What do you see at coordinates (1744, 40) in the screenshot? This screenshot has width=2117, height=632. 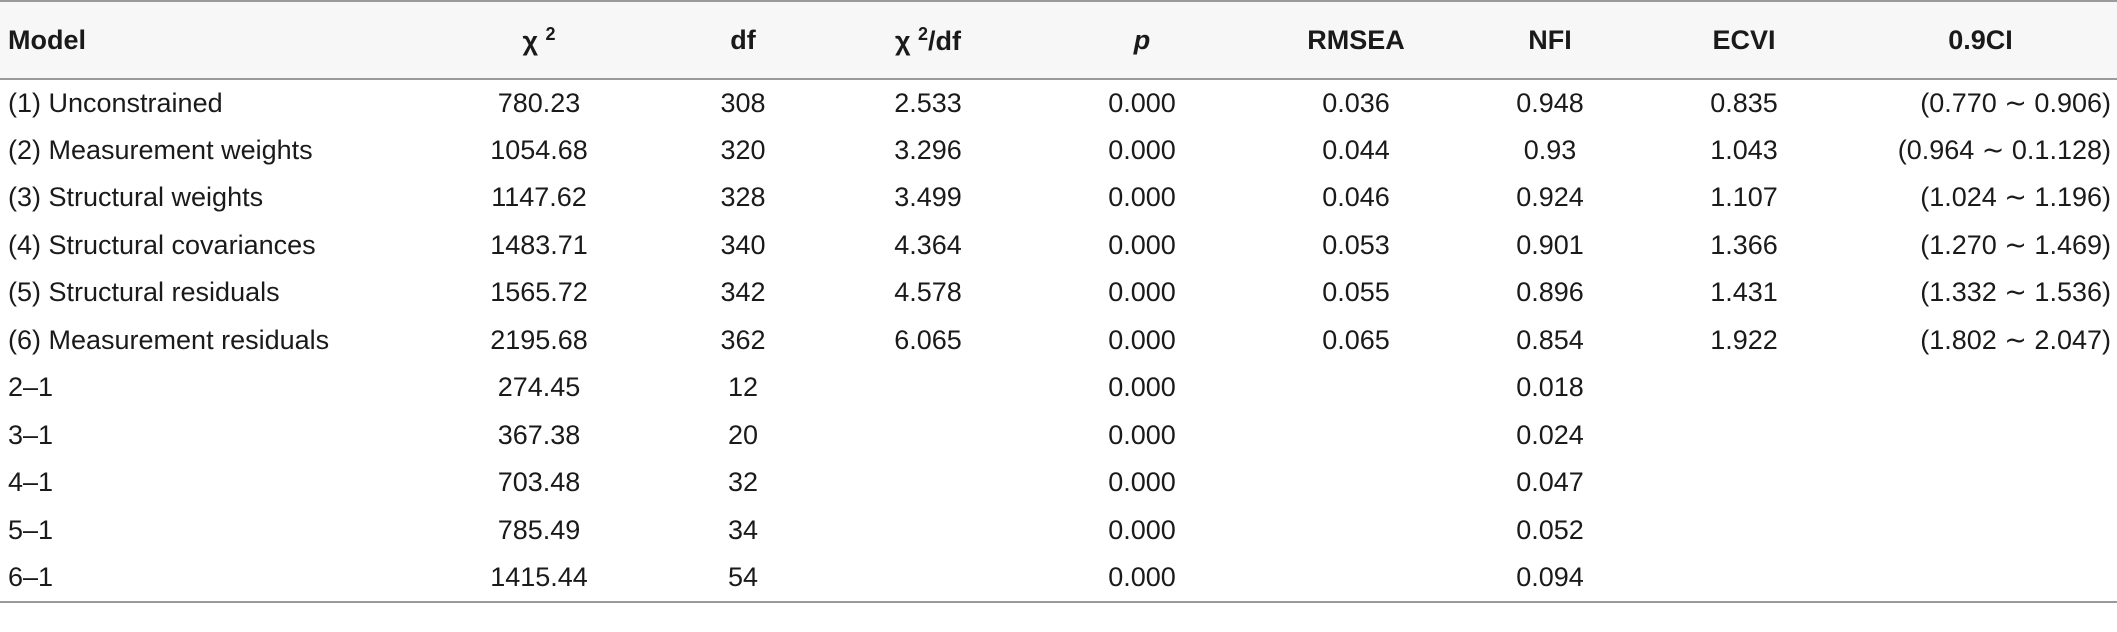 I see `header-ecvi: ECVI` at bounding box center [1744, 40].